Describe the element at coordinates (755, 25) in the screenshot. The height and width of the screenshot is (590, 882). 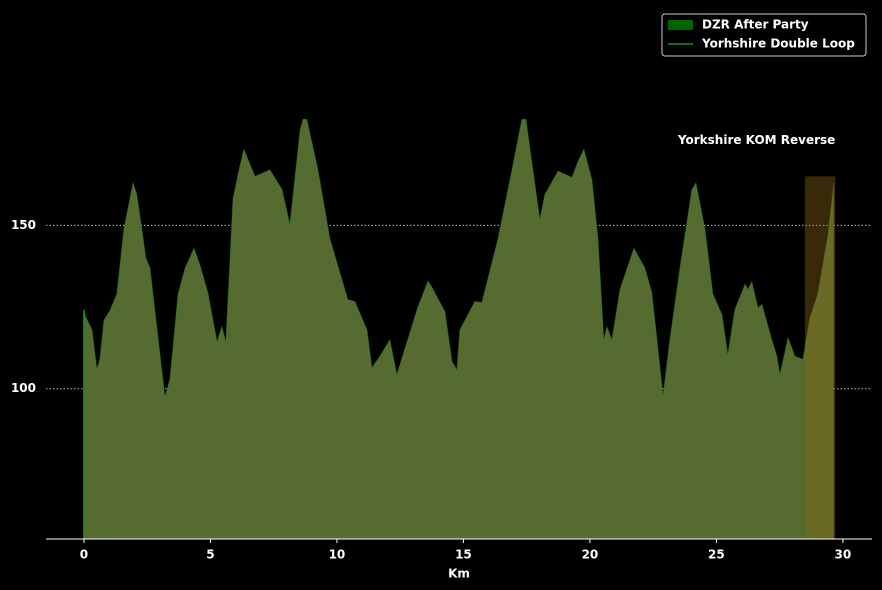
I see `legend-label: DZR After Party` at that location.